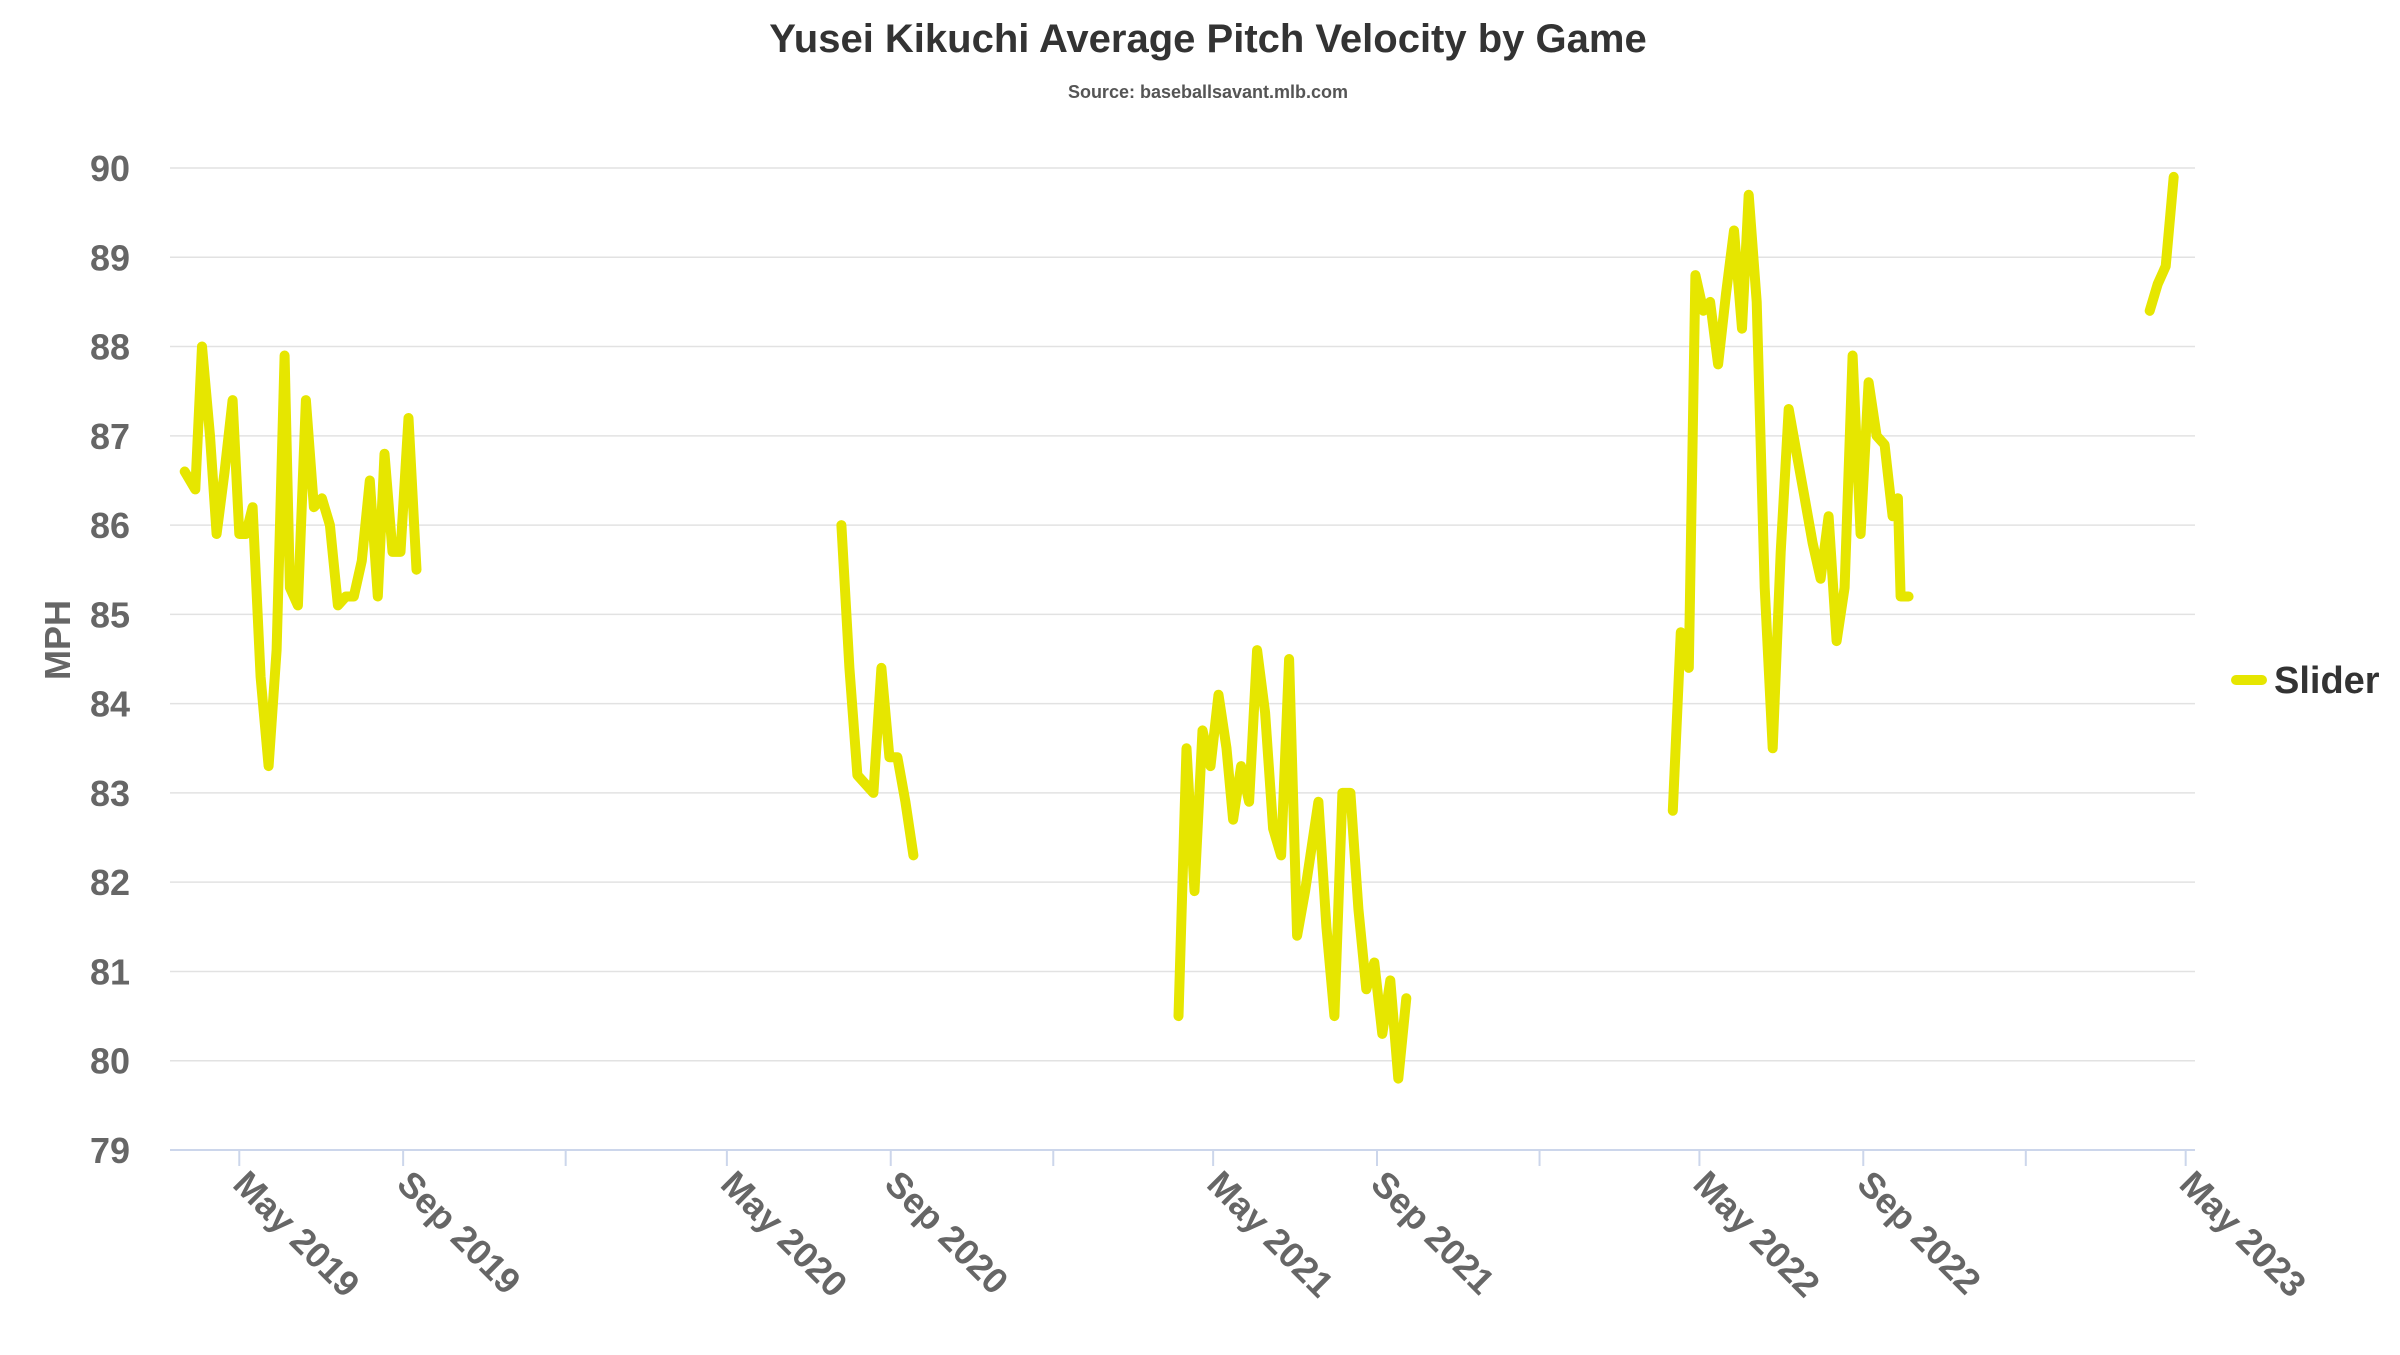 Image resolution: width=2400 pixels, height=1355 pixels. I want to click on x-tick-label: Sep 2022, so click(1919, 1232).